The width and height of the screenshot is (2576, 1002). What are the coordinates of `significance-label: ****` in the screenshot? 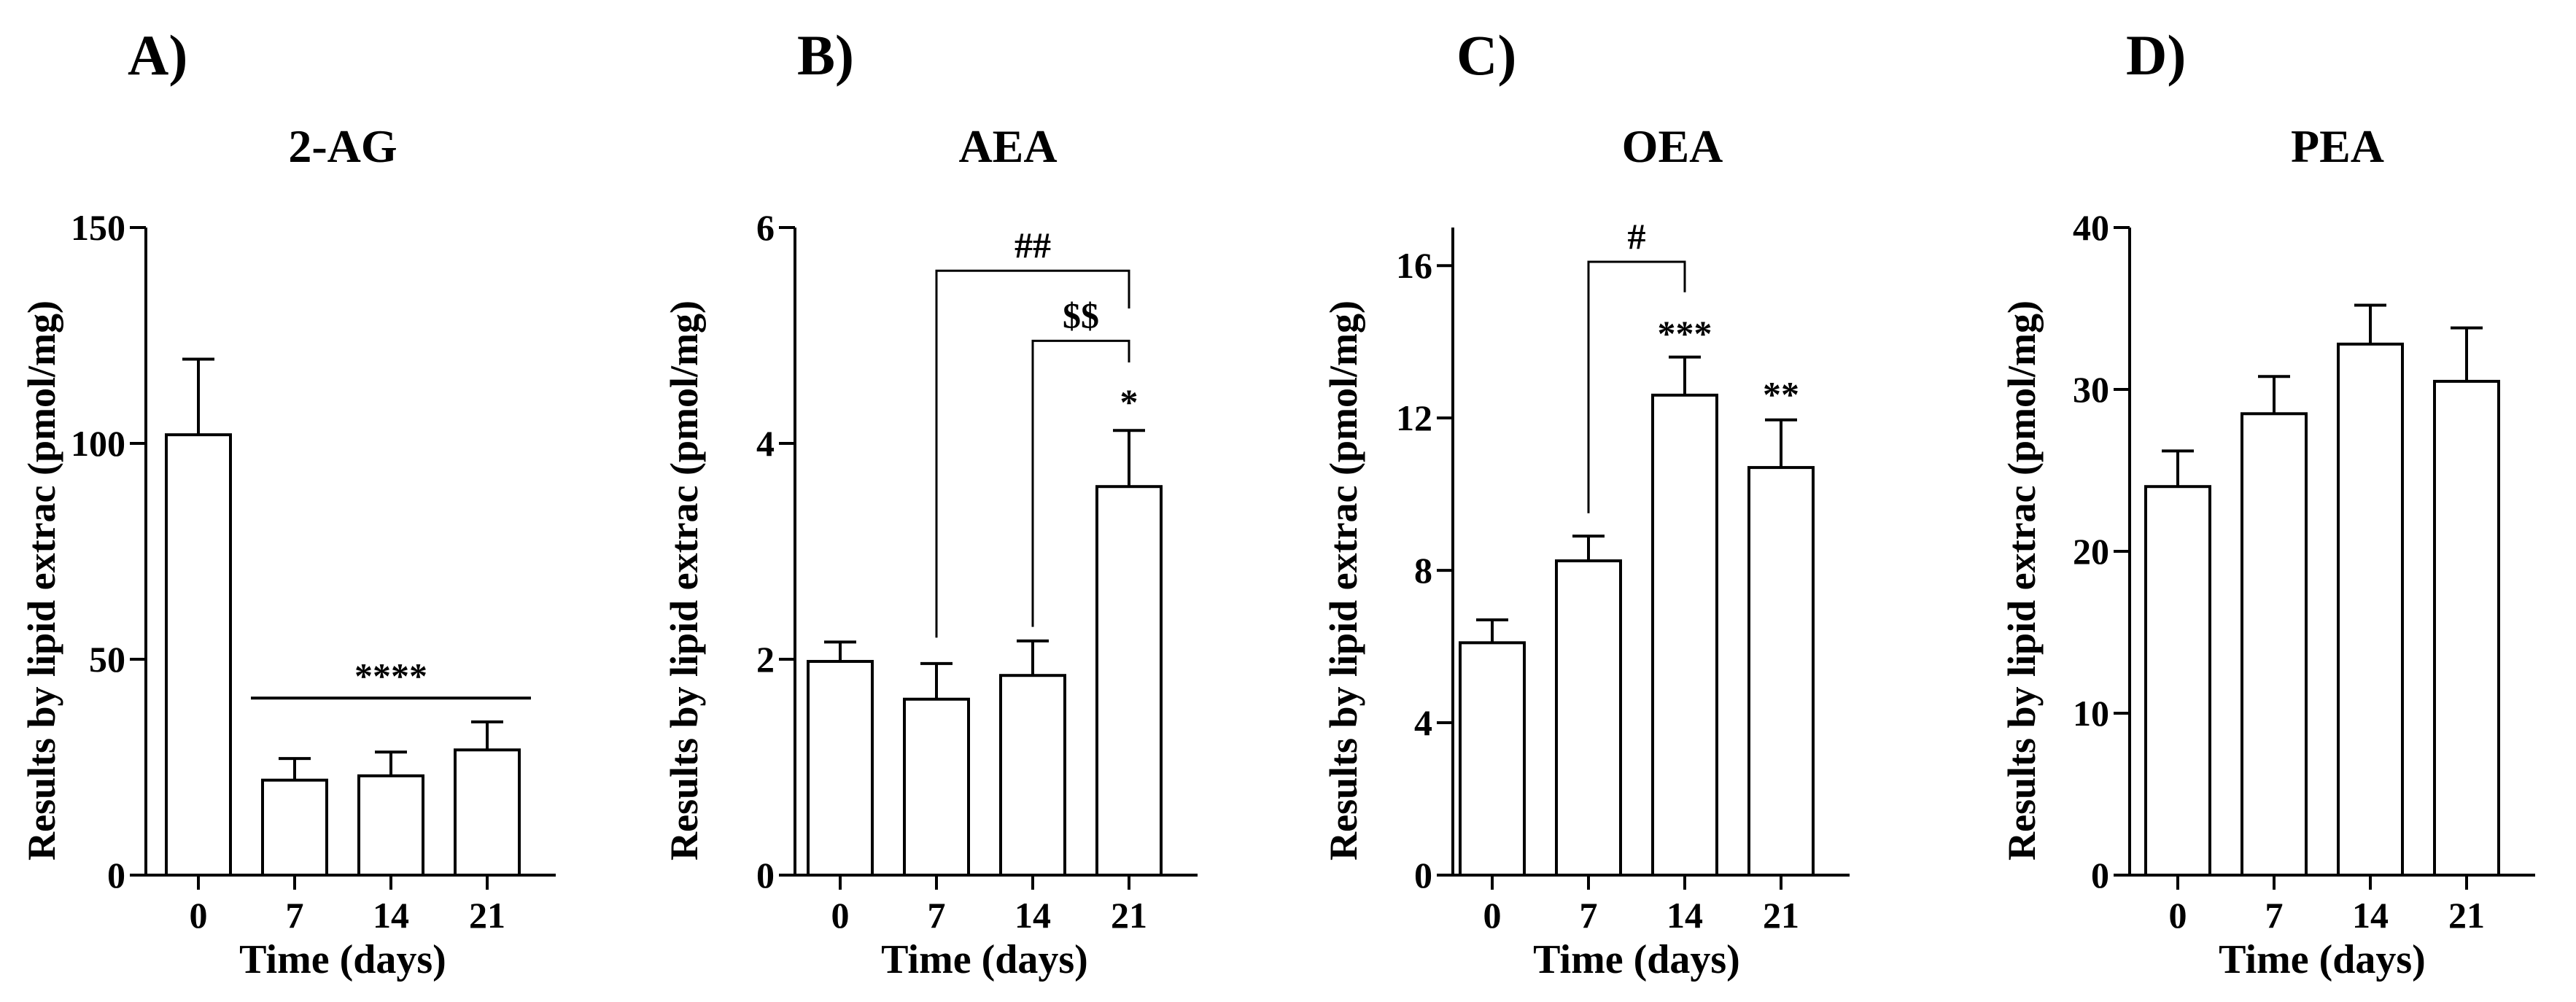 It's located at (391, 676).